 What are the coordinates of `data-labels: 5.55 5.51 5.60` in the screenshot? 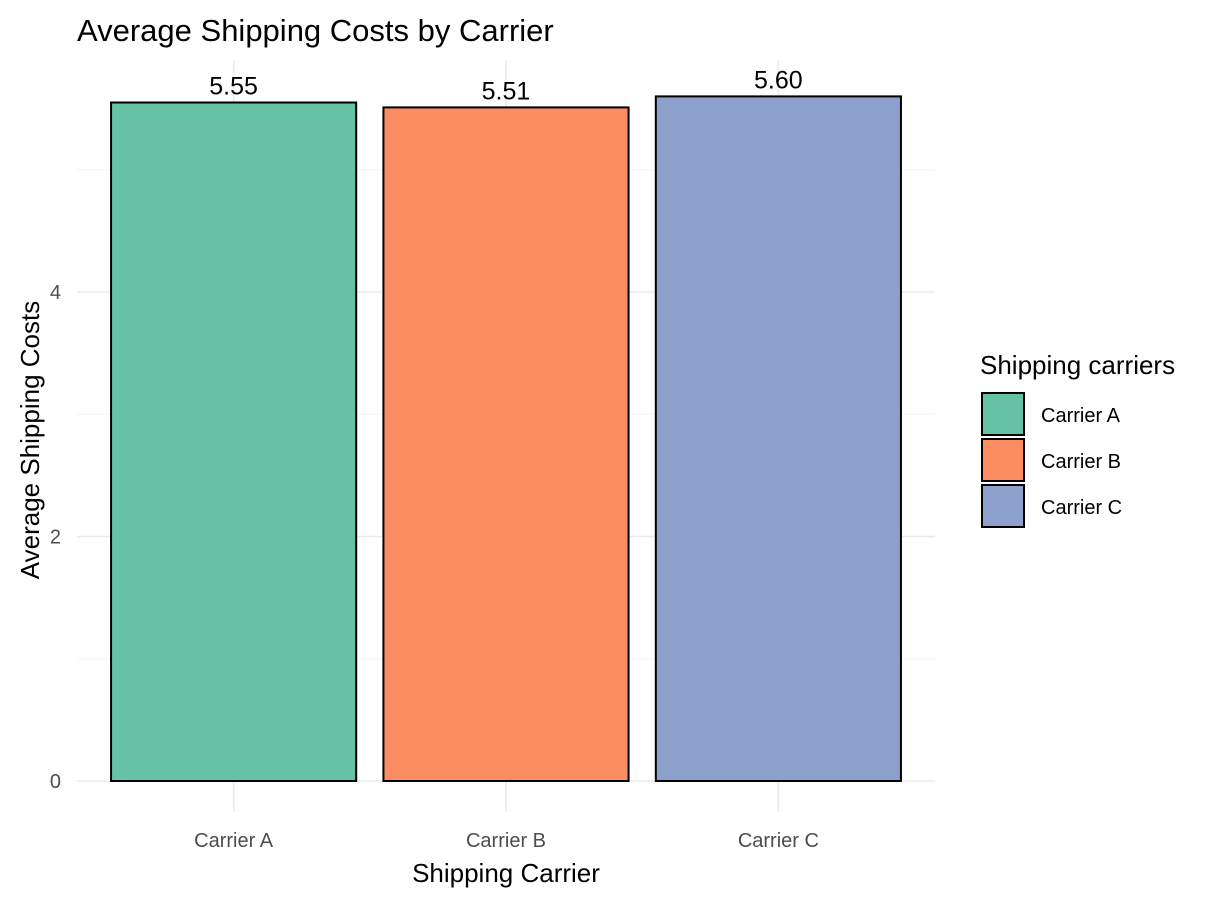 It's located at (505, 85).